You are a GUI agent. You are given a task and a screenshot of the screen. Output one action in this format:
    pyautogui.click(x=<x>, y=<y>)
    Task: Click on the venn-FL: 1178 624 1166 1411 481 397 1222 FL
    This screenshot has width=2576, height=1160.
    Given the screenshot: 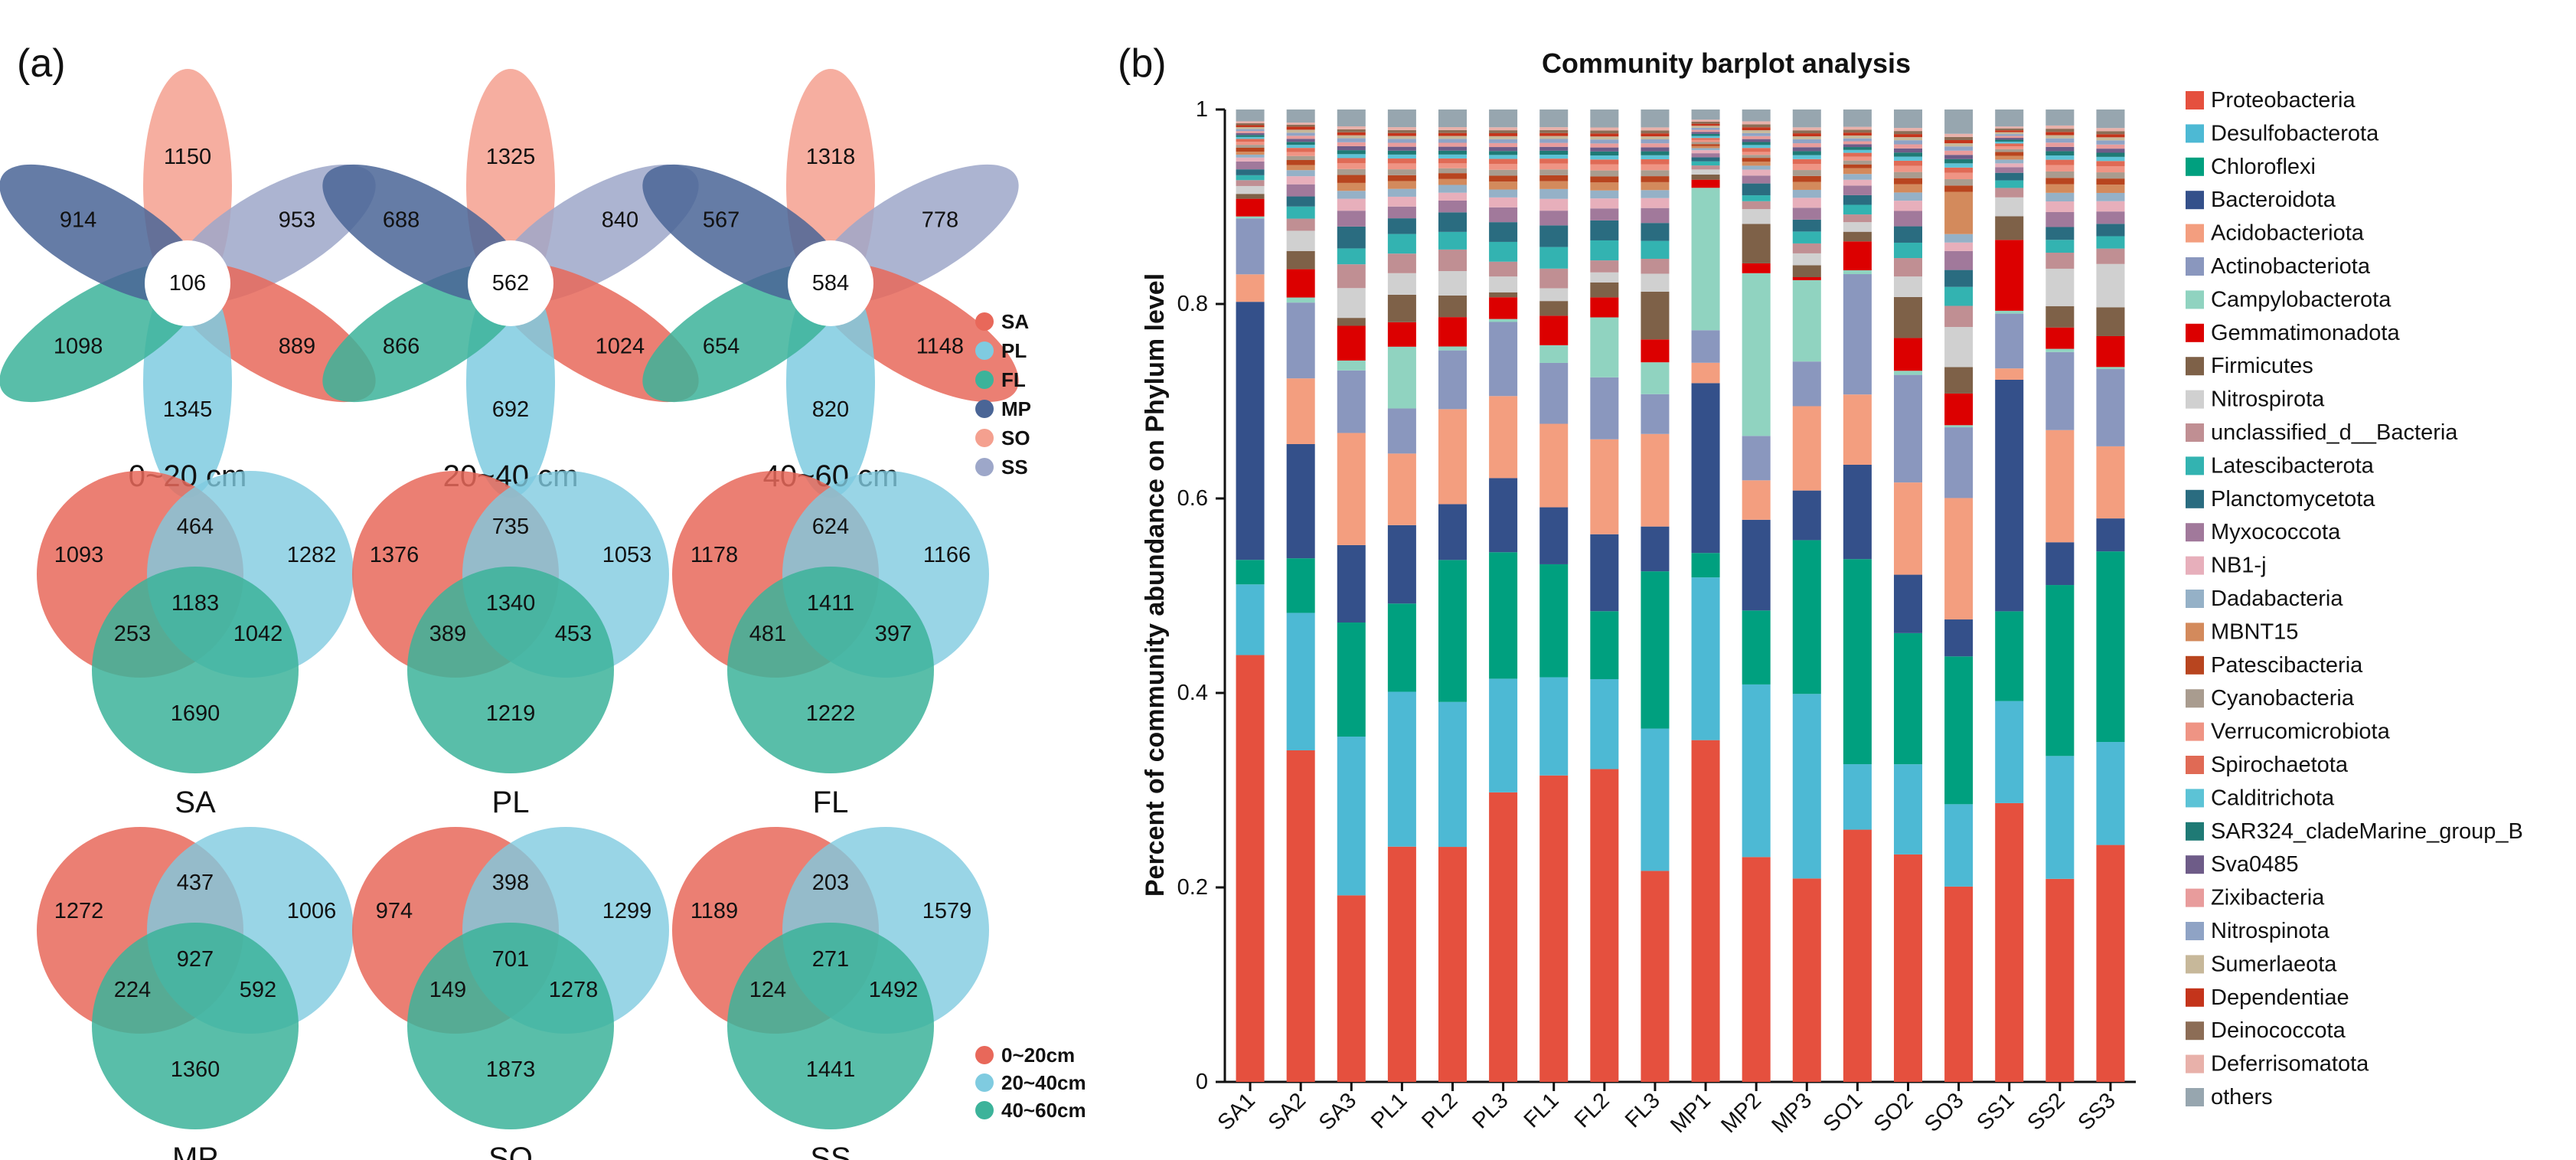 What is the action you would take?
    pyautogui.click(x=830, y=645)
    